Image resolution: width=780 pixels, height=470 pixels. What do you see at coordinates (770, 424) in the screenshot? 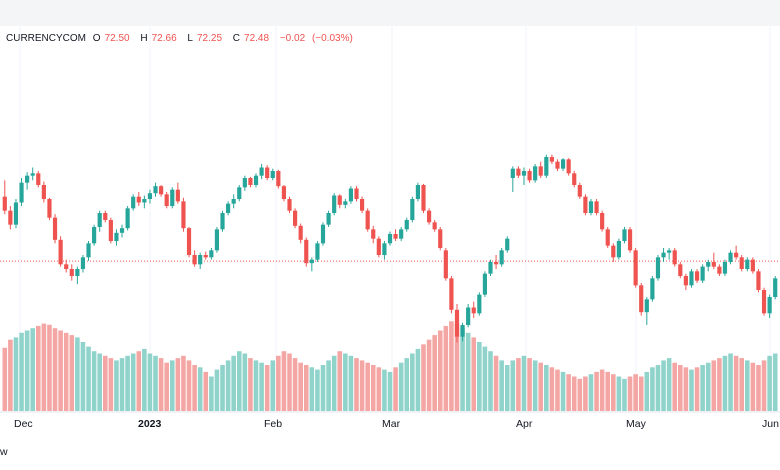
I see `x-tick-label: Jun` at bounding box center [770, 424].